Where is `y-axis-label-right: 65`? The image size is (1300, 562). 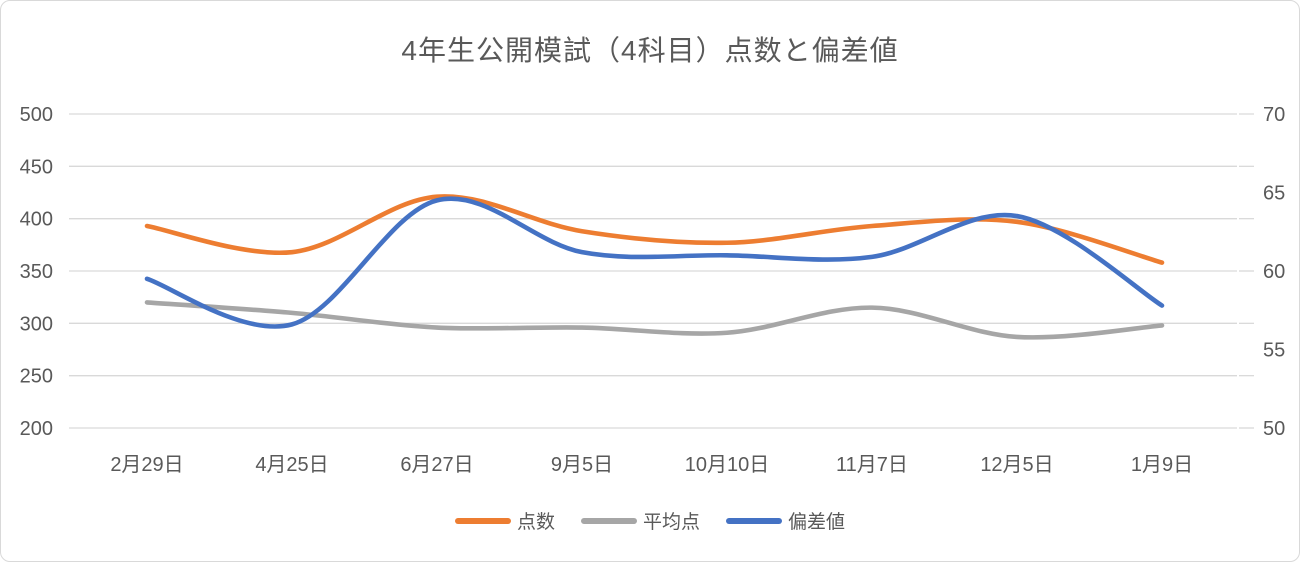
y-axis-label-right: 65 is located at coordinates (1274, 194).